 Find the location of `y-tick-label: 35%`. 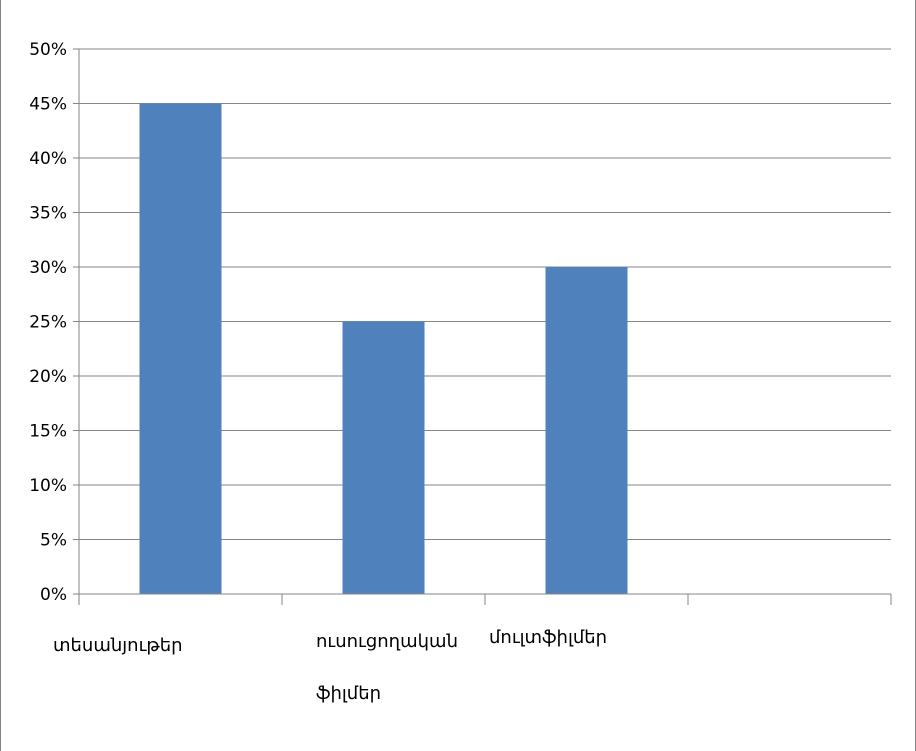

y-tick-label: 35% is located at coordinates (48, 214).